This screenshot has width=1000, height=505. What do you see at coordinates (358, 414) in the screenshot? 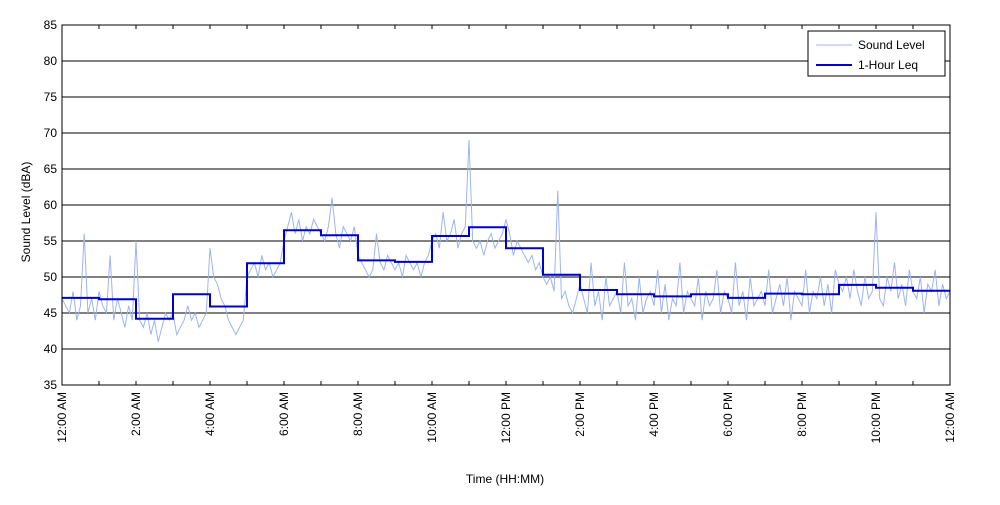
I see `x-tick-label: 8:00 AM` at bounding box center [358, 414].